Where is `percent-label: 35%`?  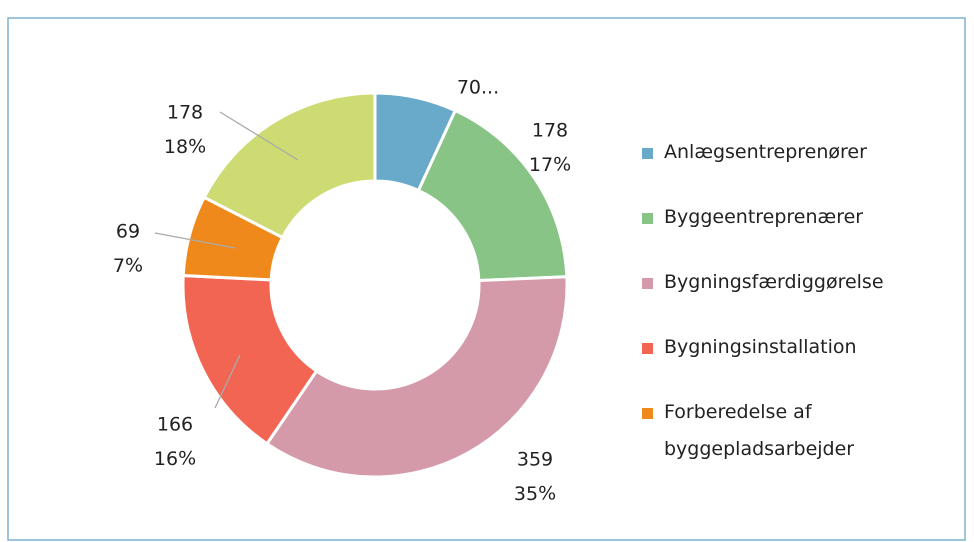
percent-label: 35% is located at coordinates (535, 494).